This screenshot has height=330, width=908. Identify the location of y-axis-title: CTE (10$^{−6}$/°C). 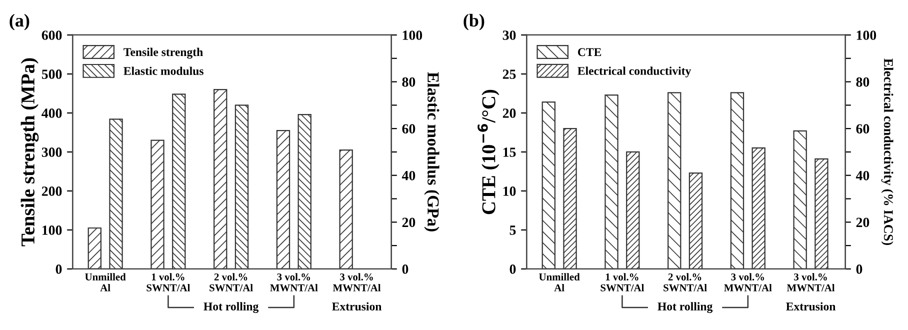
(489, 152).